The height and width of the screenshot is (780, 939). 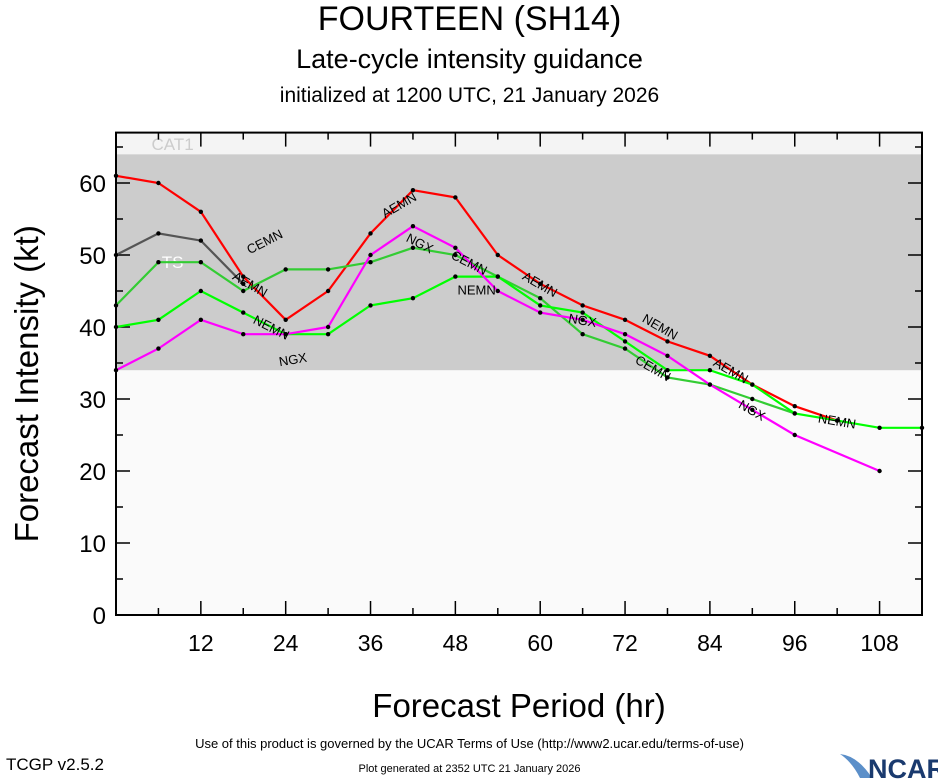 I want to click on chart-subtitle: Late-cycle intensity guidance, so click(x=469, y=59).